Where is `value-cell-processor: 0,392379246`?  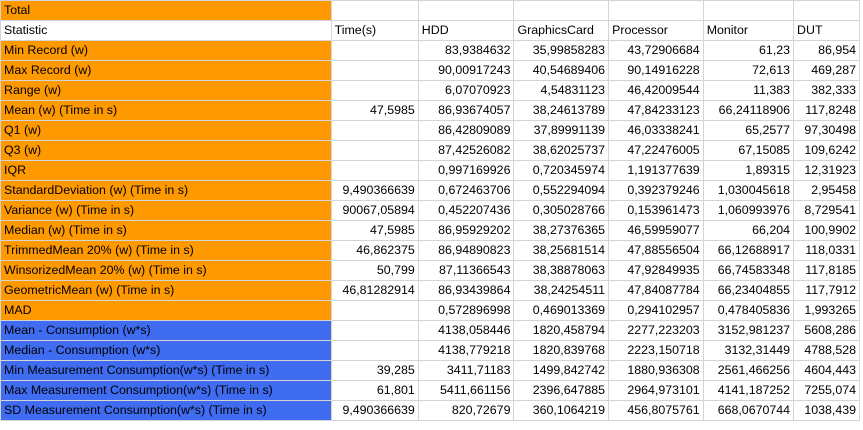 value-cell-processor: 0,392379246 is located at coordinates (656, 190).